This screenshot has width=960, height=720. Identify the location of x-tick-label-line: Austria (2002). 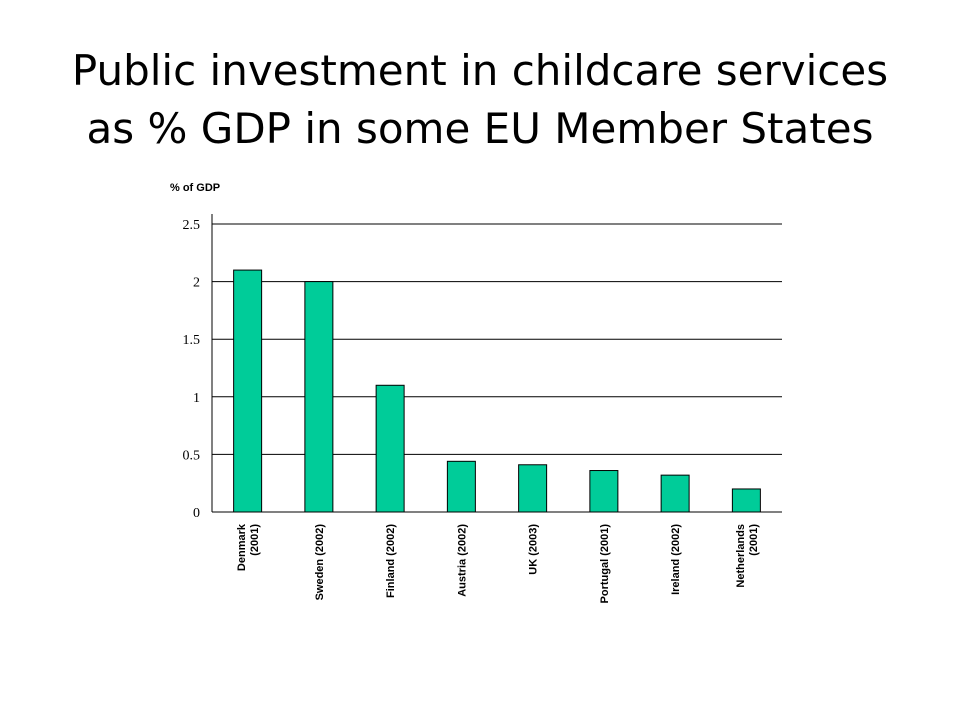
(462, 560).